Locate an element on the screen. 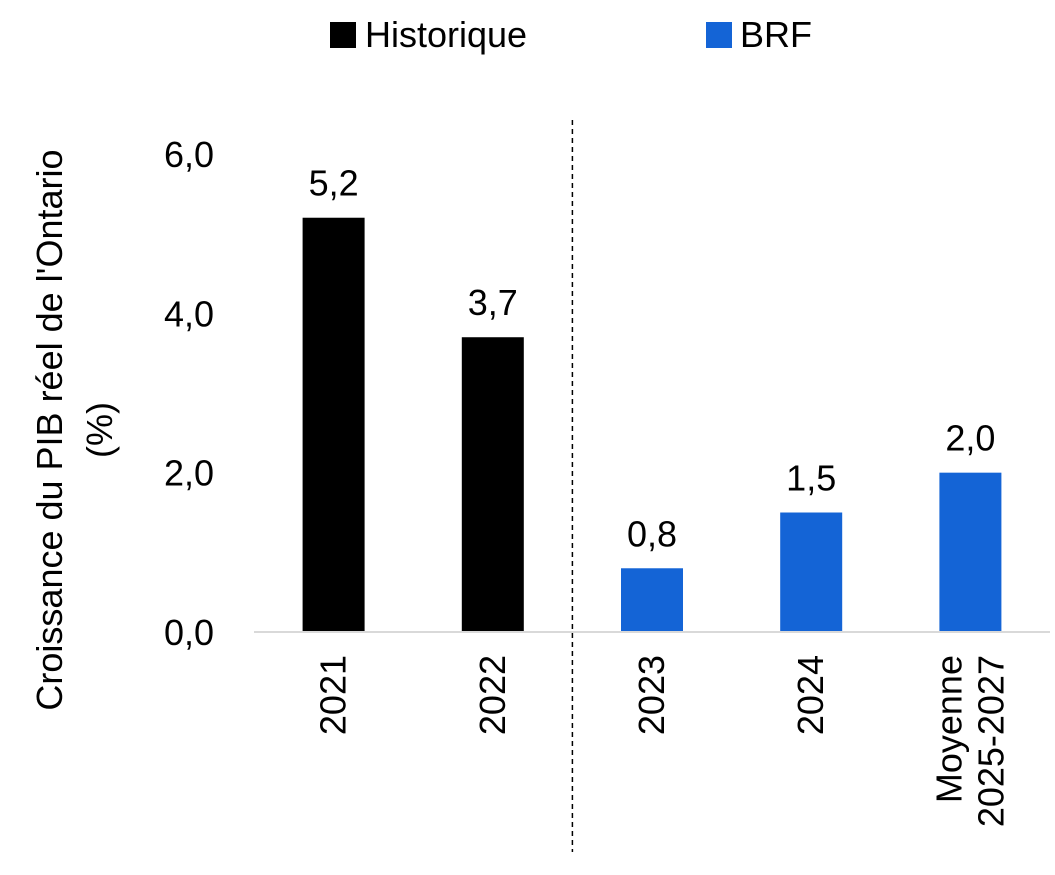  y-tick-label: 0,0 is located at coordinates (189, 632).